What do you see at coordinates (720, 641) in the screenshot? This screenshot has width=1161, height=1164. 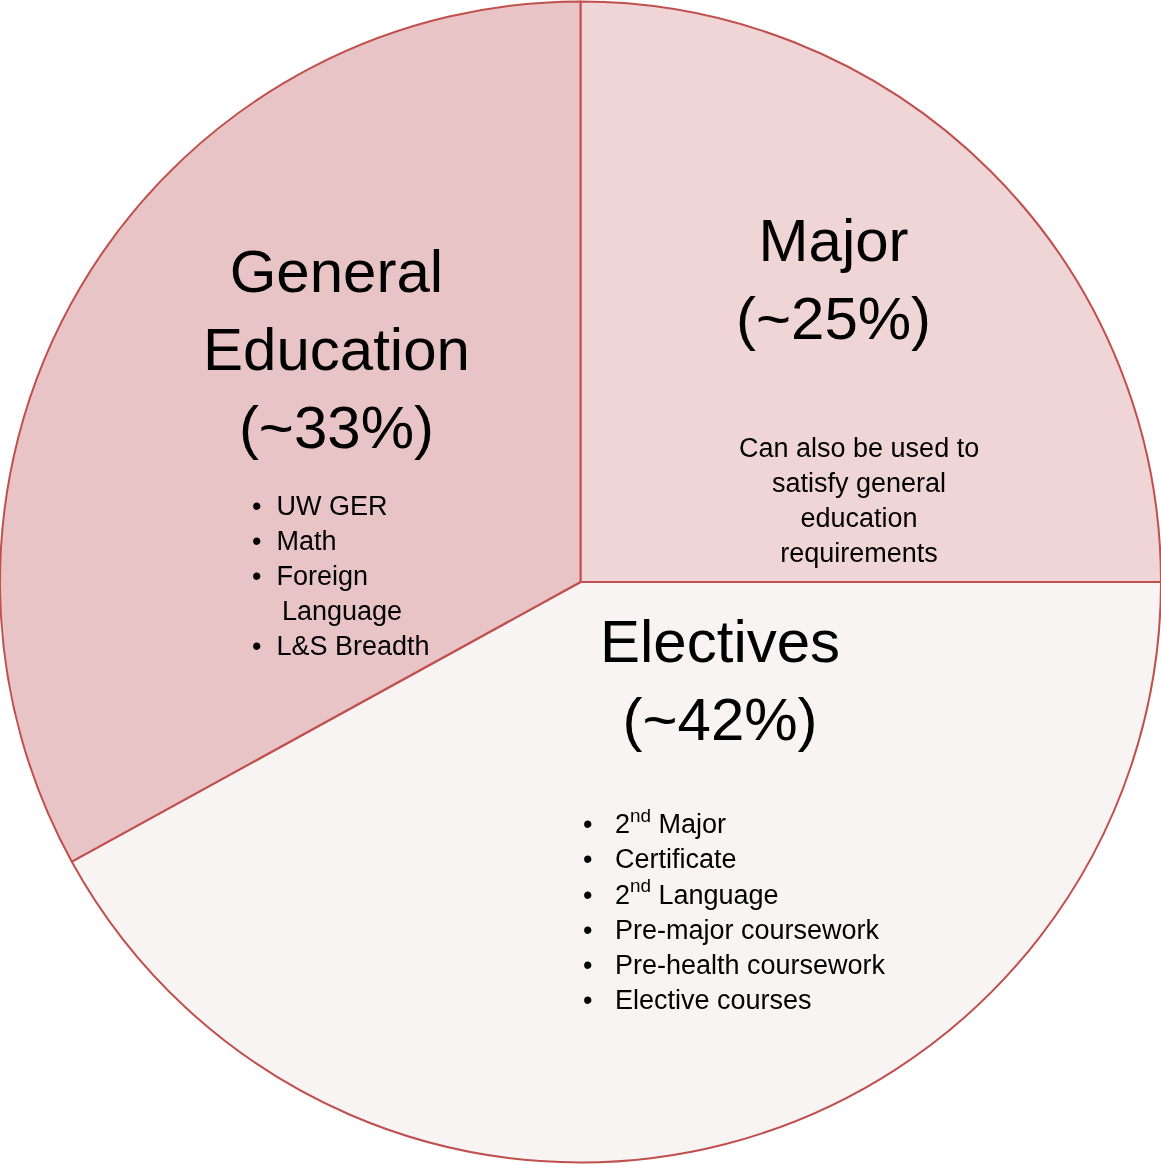 I see `slice-label: Electives` at bounding box center [720, 641].